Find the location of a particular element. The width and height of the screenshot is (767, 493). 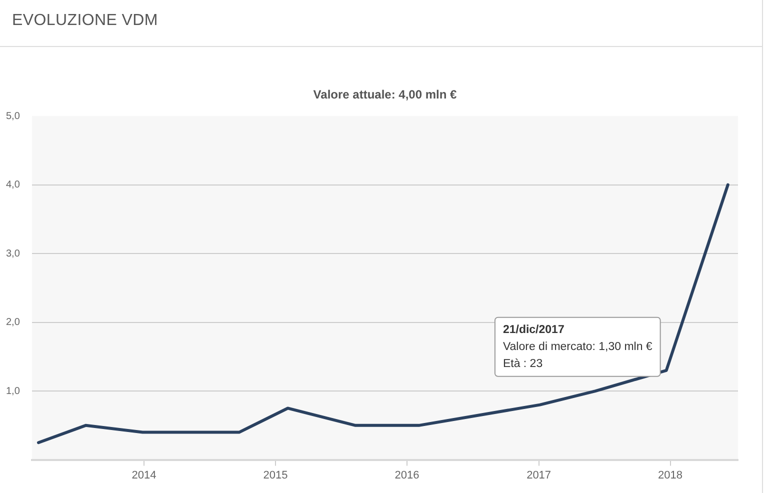

chart-subtitle: Valore attuale: 4,00 mln € is located at coordinates (385, 94).